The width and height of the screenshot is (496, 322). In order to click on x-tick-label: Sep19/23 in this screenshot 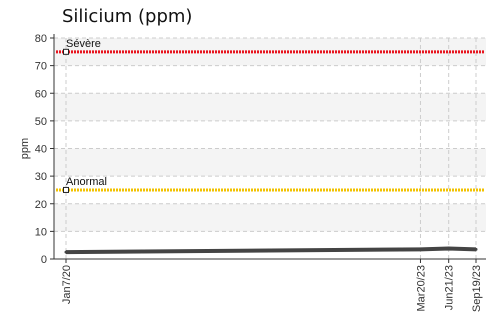, I will do `click(477, 288)`.